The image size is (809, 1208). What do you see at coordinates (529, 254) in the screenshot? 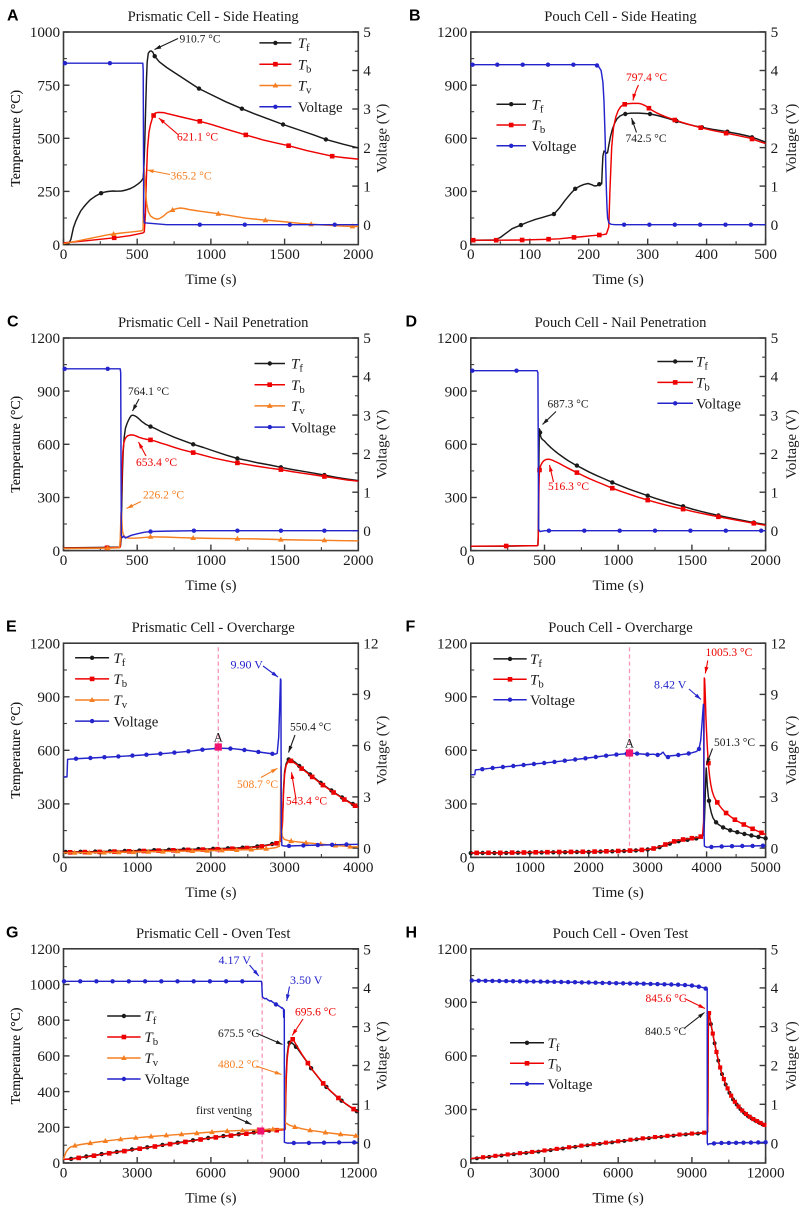
I see `svg-text: 100` at bounding box center [529, 254].